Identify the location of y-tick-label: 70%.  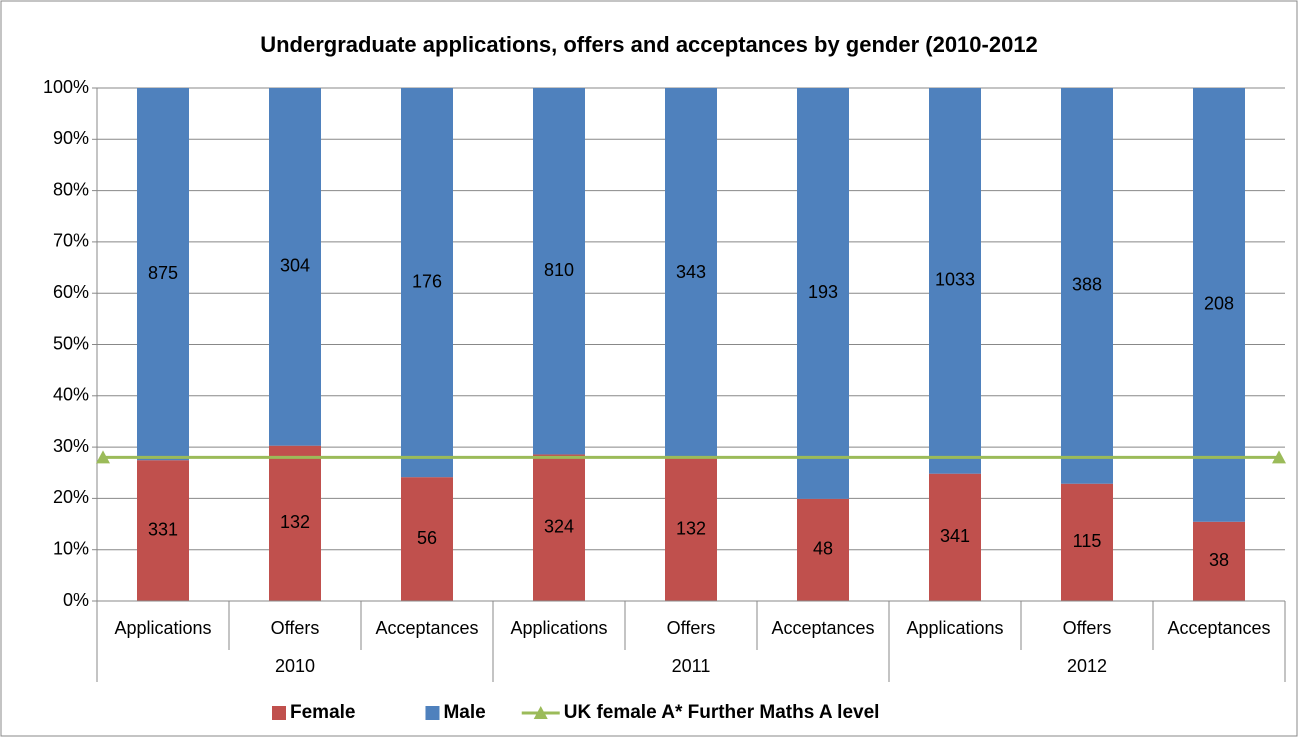
(71, 241).